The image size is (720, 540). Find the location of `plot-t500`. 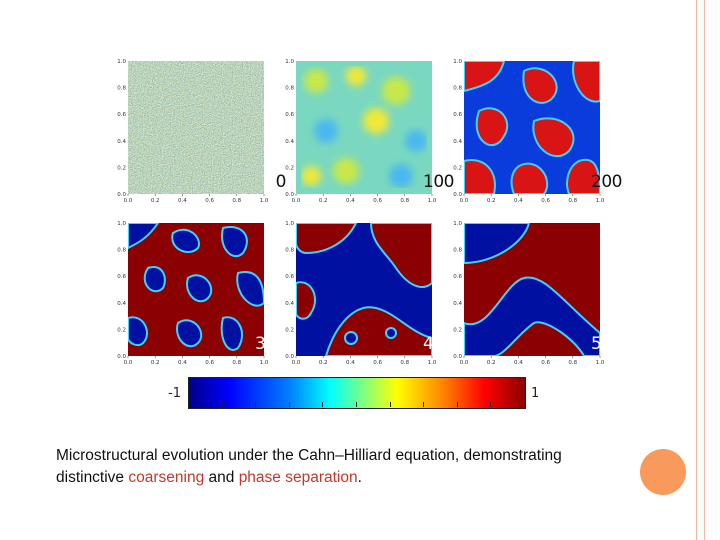

plot-t500 is located at coordinates (532, 289).